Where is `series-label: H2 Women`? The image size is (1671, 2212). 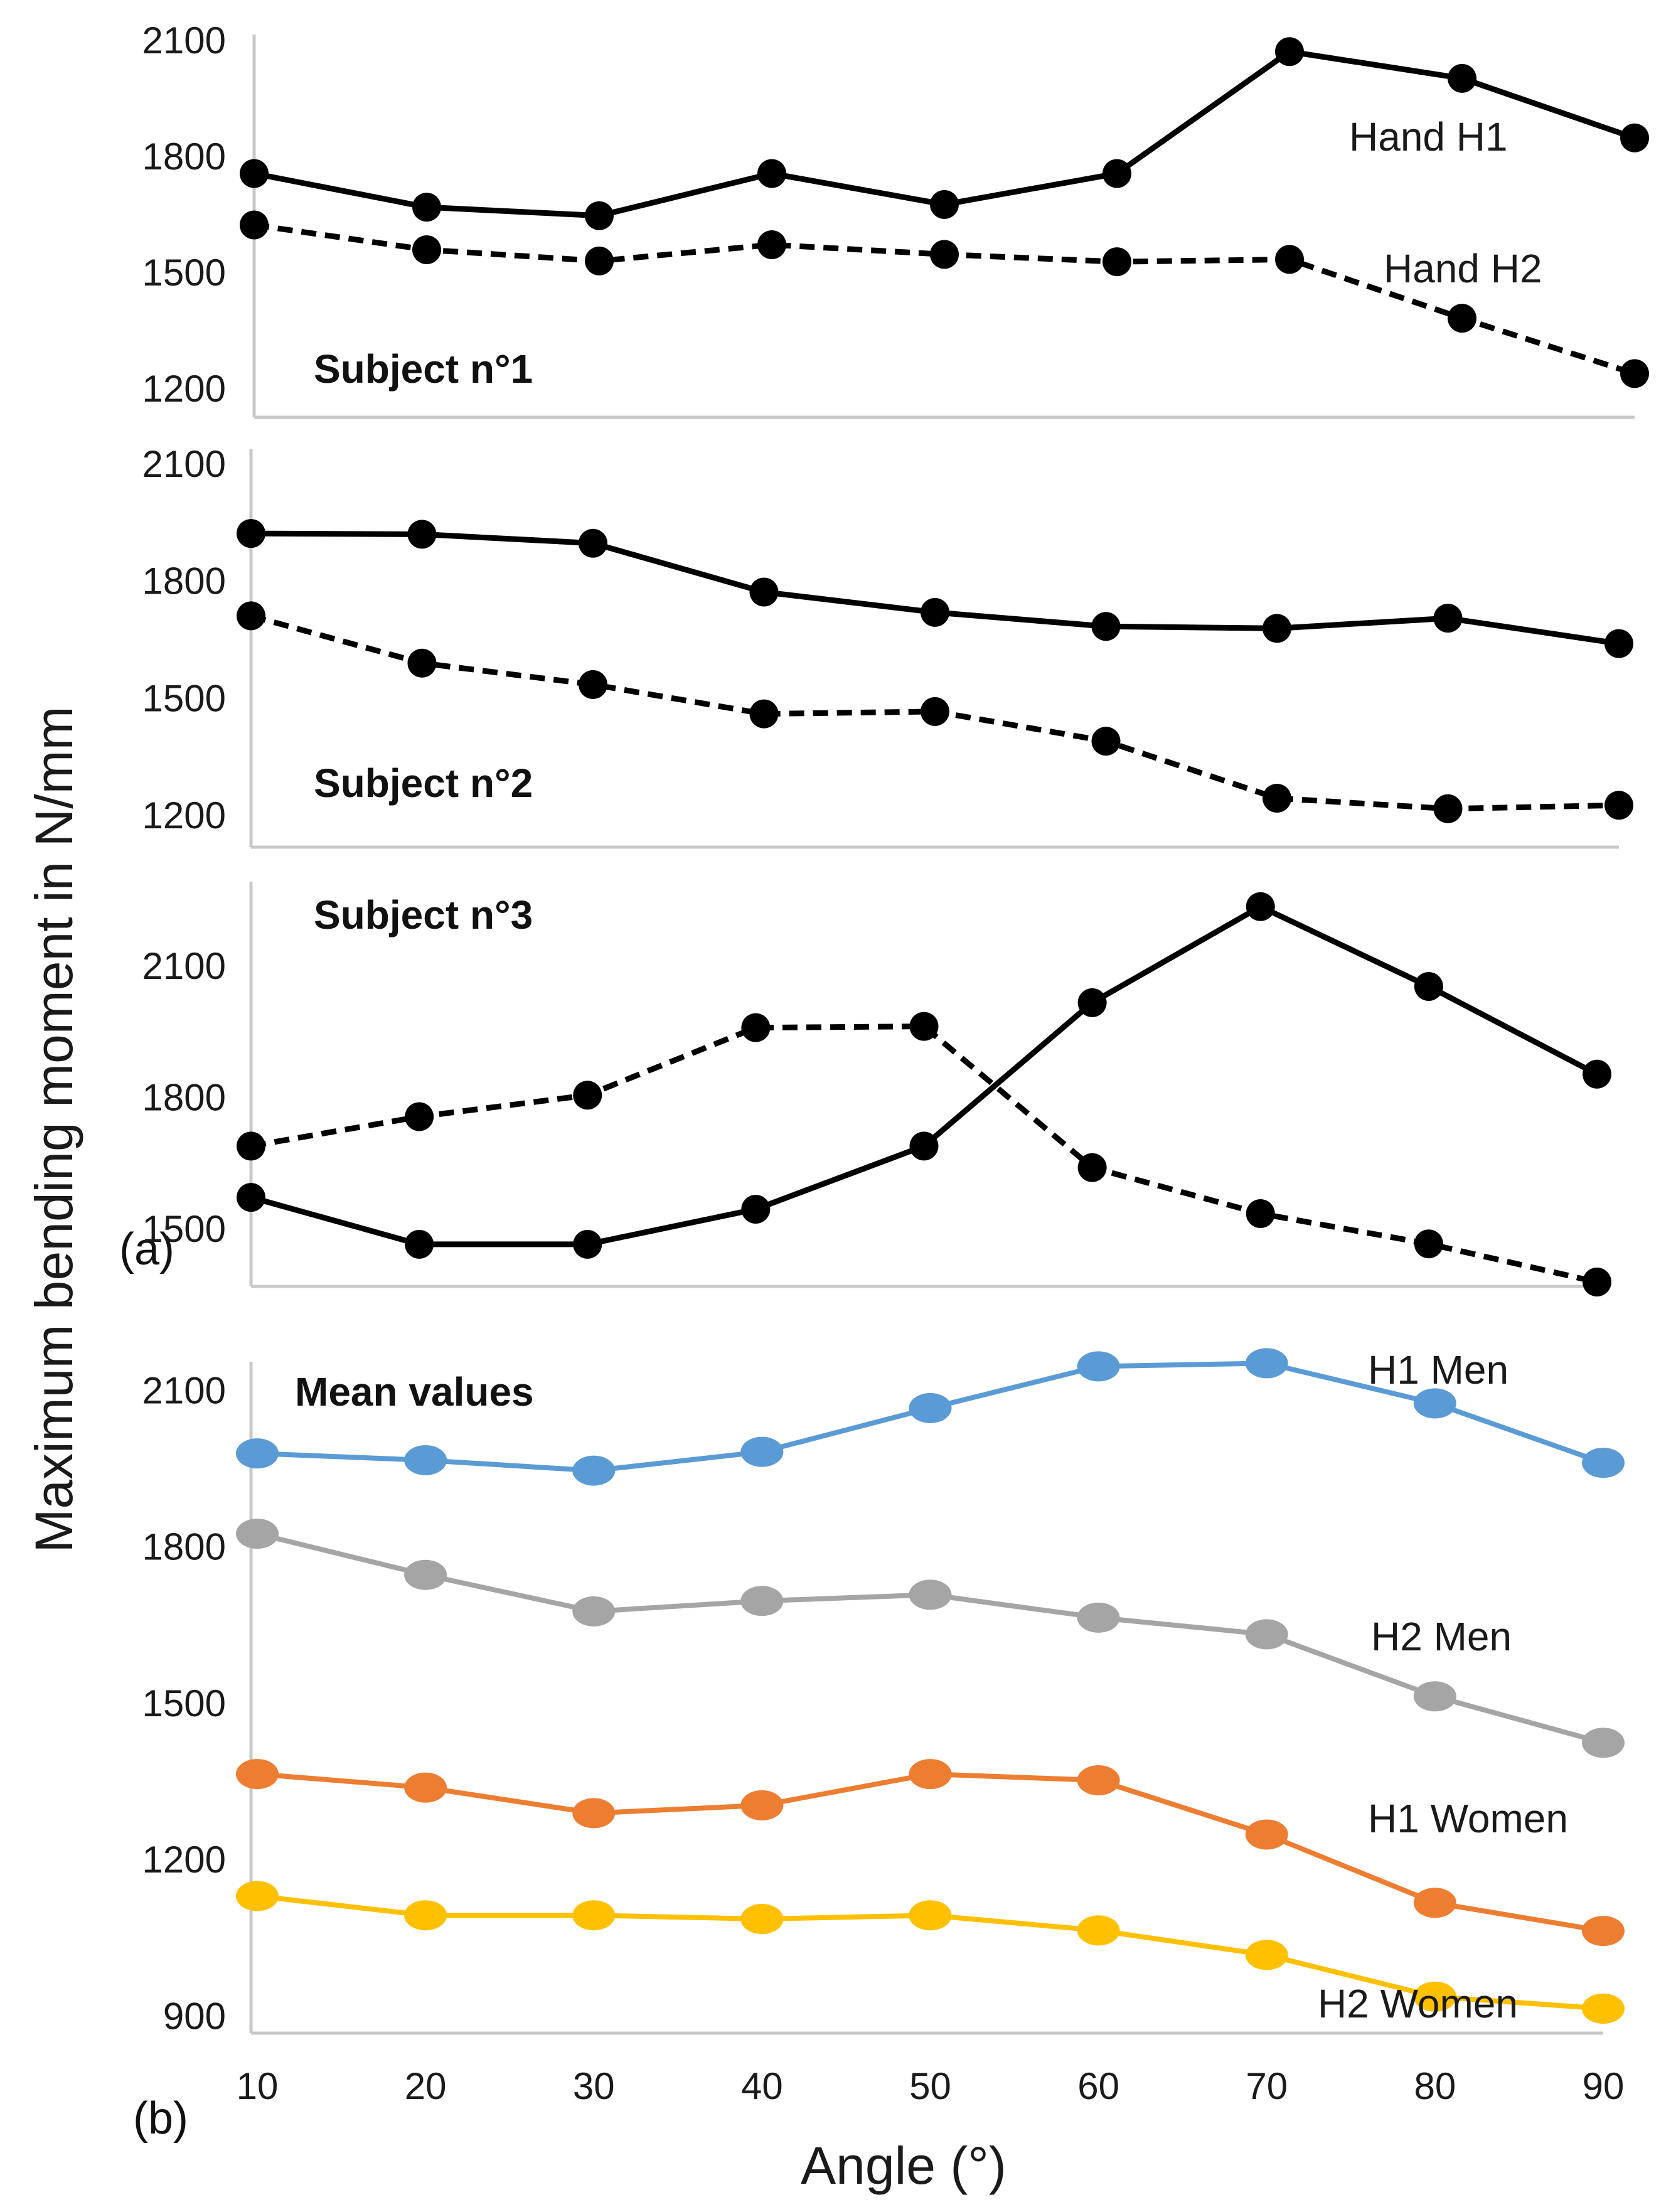
series-label: H2 Women is located at coordinates (1418, 2003).